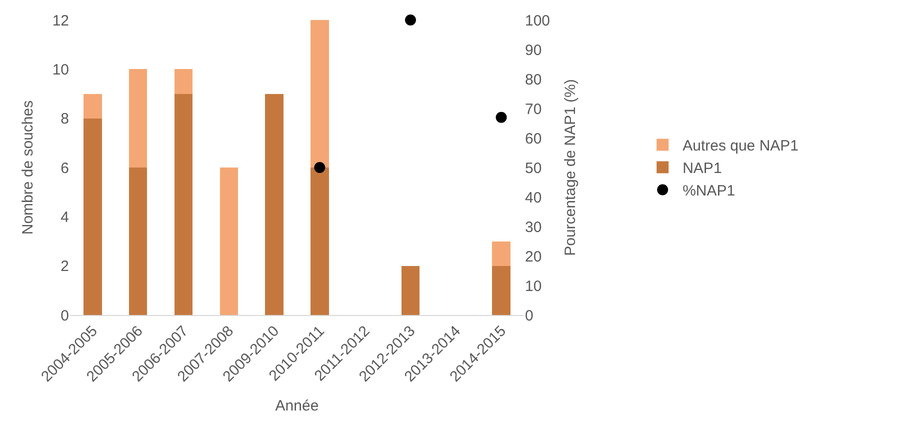 The width and height of the screenshot is (908, 425). What do you see at coordinates (533, 197) in the screenshot?
I see `y2-tick-label: 40` at bounding box center [533, 197].